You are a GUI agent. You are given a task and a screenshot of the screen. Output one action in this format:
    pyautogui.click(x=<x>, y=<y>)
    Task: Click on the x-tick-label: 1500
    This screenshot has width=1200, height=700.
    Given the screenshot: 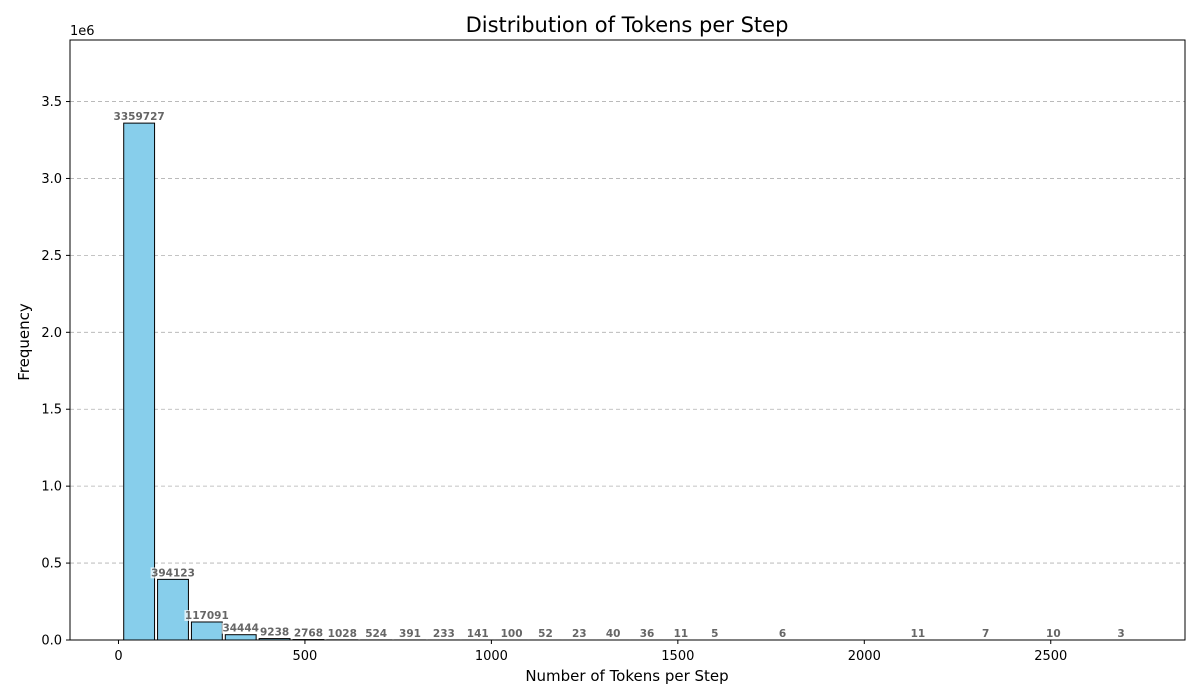 What is the action you would take?
    pyautogui.click(x=677, y=656)
    